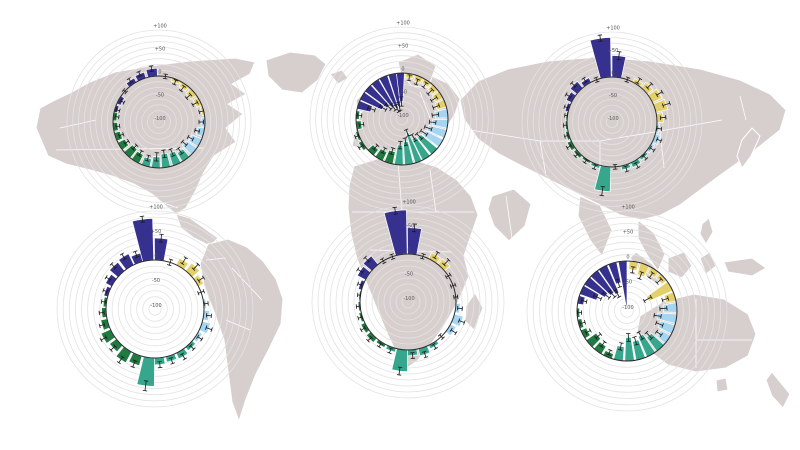 Image resolution: width=800 pixels, height=450 pixels. I want to click on australia-bar-teal, so click(619, 353).